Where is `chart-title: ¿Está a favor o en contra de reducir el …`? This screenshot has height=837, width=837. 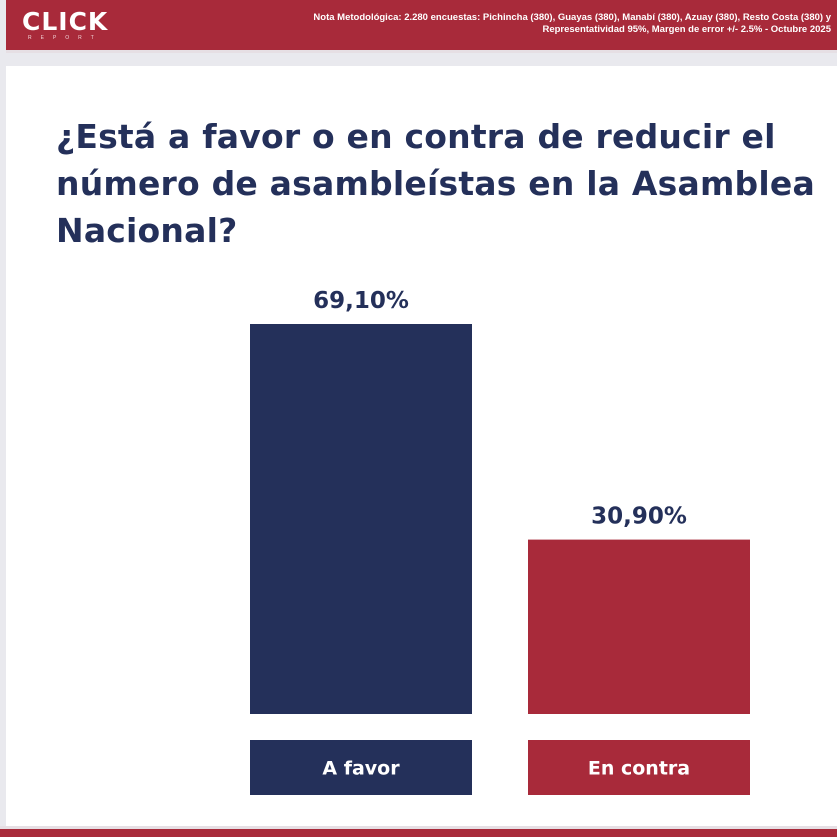
chart-title: ¿Está a favor o en contra de reducir el … is located at coordinates (435, 183).